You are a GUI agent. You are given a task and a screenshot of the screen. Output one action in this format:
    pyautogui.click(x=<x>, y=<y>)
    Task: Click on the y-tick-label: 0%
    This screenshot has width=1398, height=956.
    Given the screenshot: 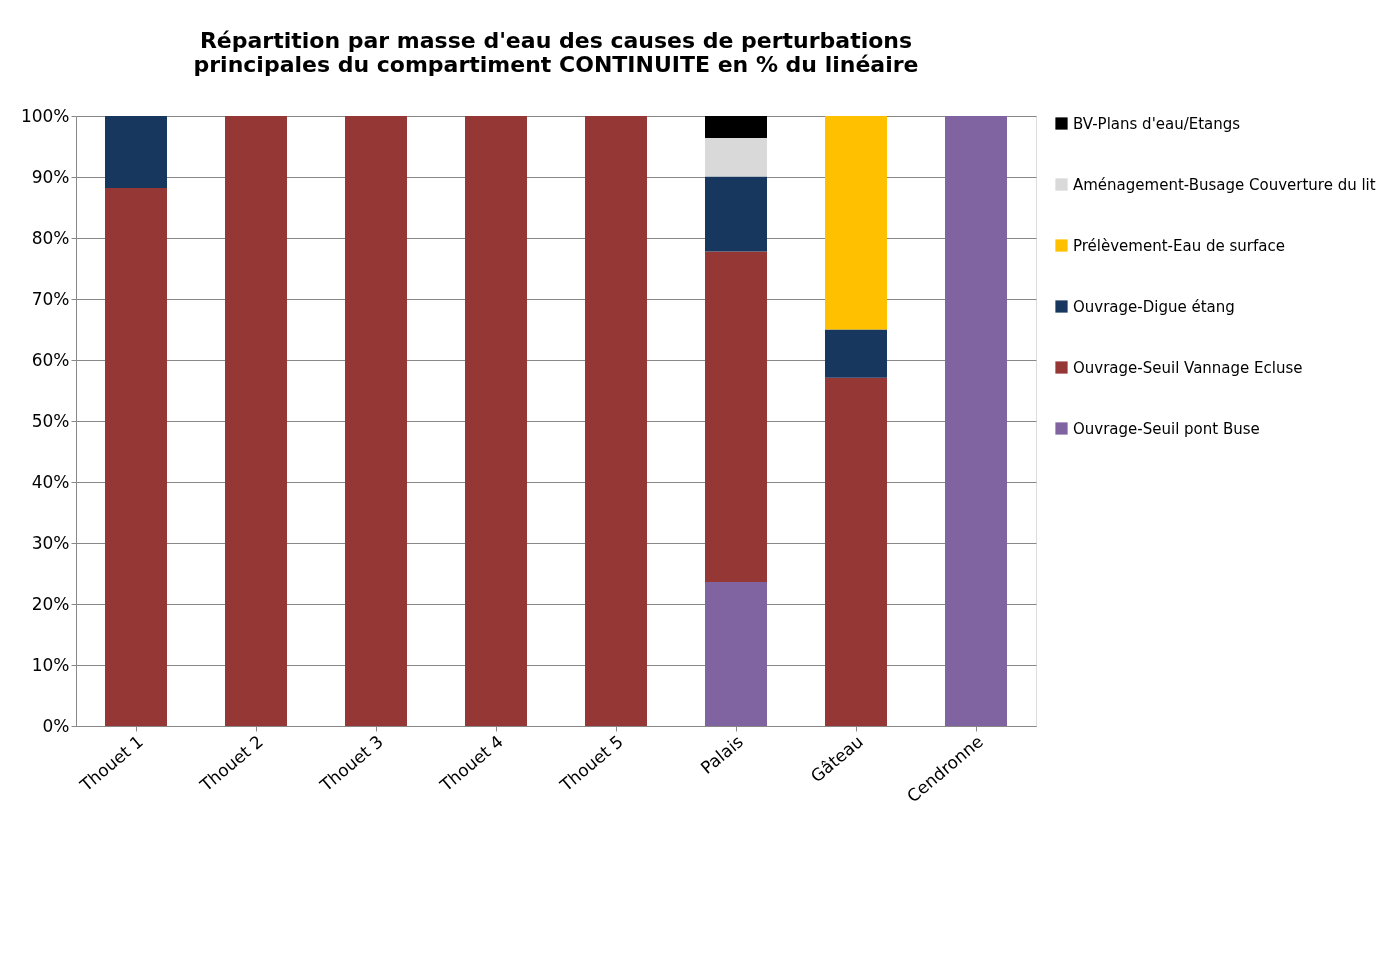 What is the action you would take?
    pyautogui.click(x=56, y=725)
    